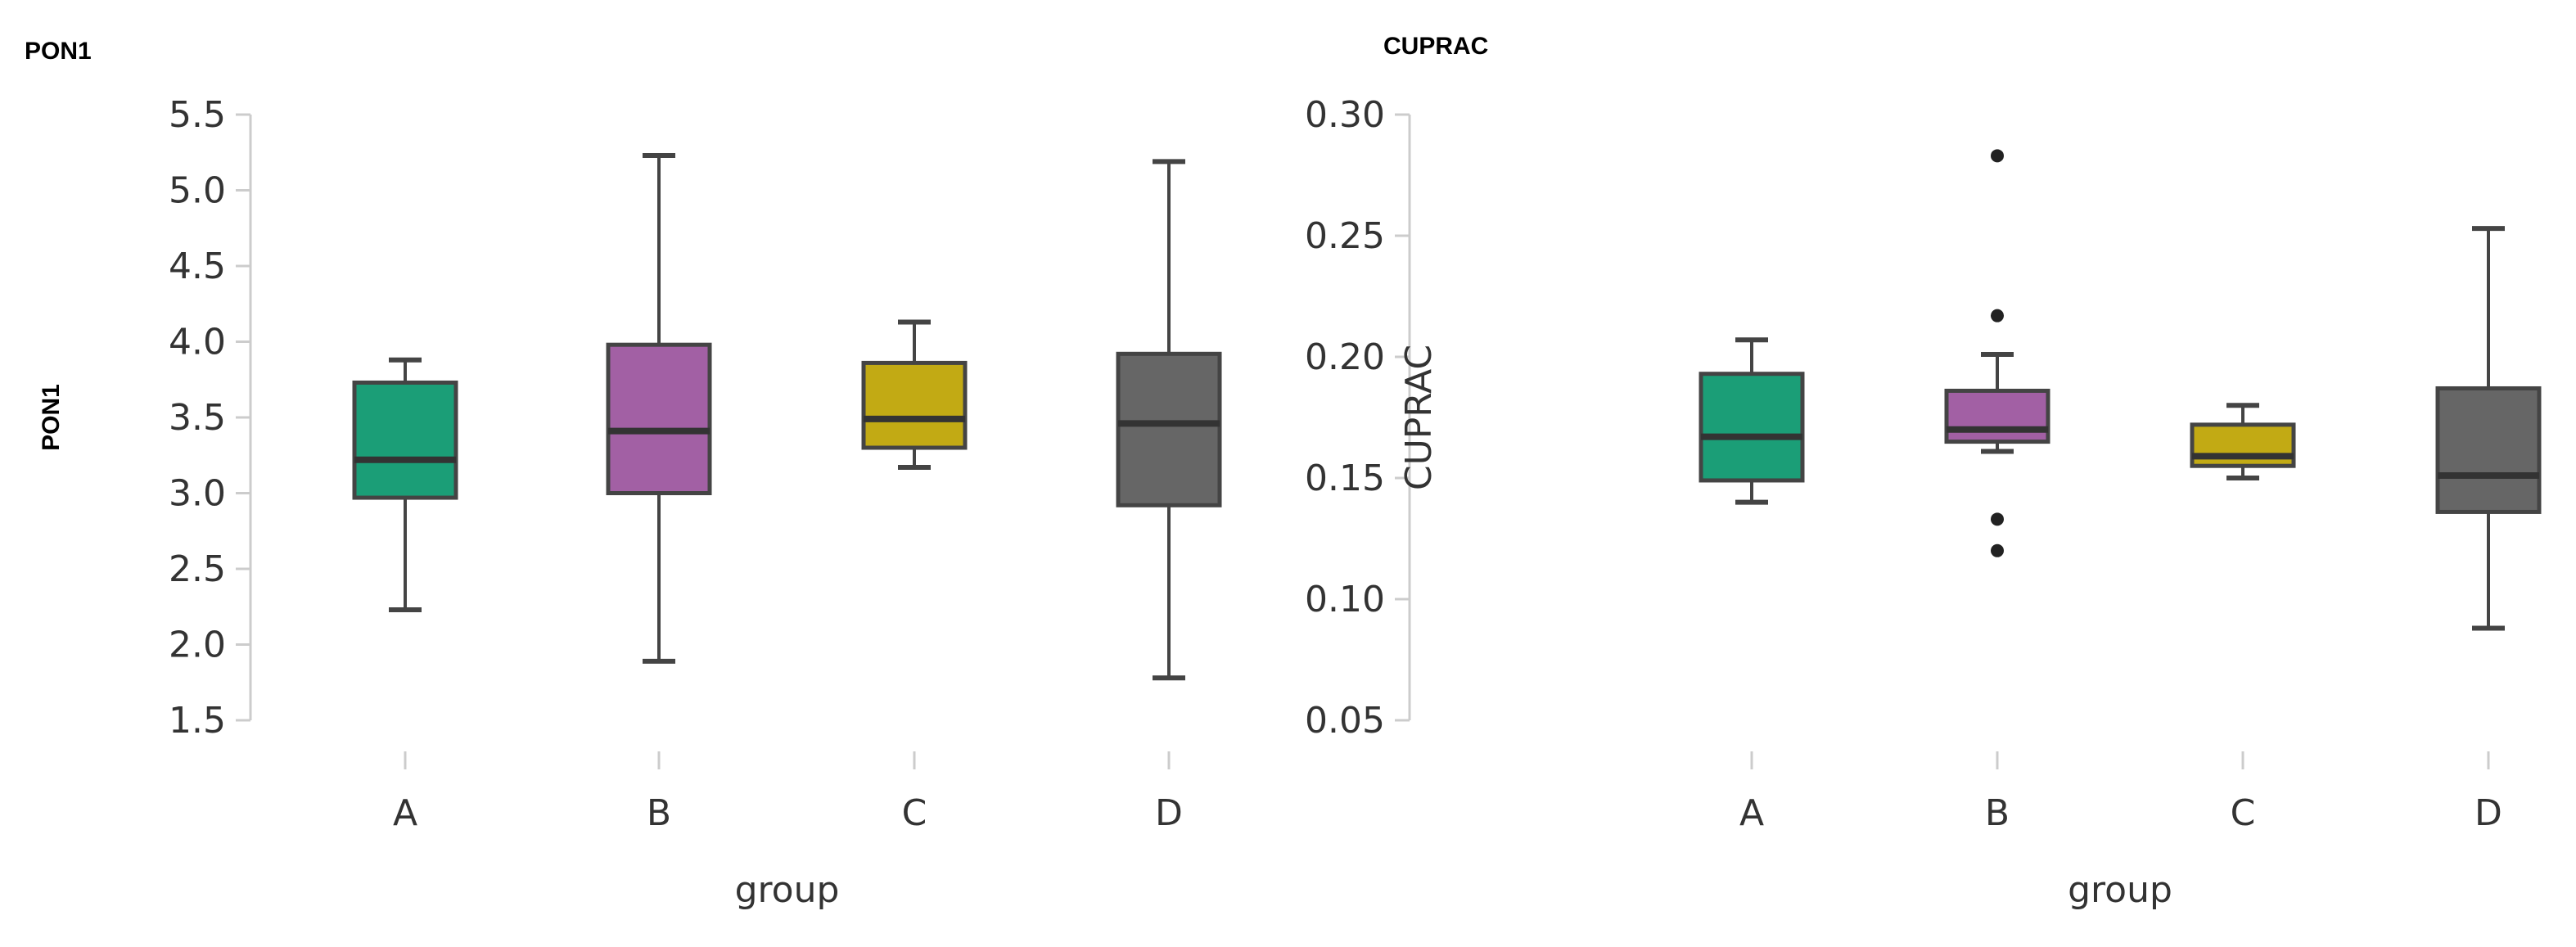 The width and height of the screenshot is (2576, 947). Describe the element at coordinates (1345, 115) in the screenshot. I see `y-tick-label: 0.30` at that location.